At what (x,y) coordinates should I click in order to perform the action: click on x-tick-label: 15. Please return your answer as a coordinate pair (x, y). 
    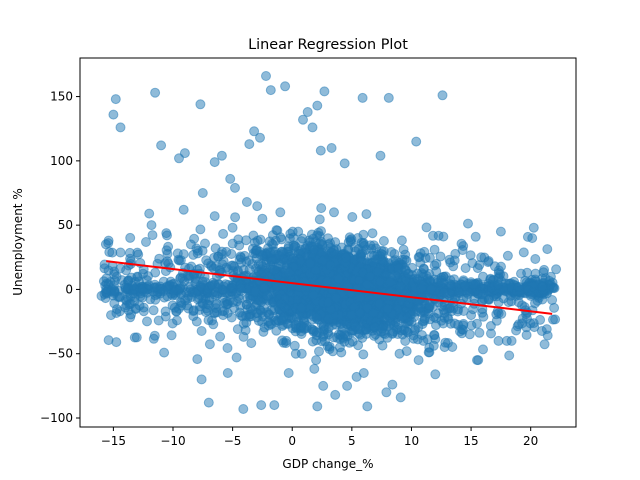
    Looking at the image, I should click on (470, 441).